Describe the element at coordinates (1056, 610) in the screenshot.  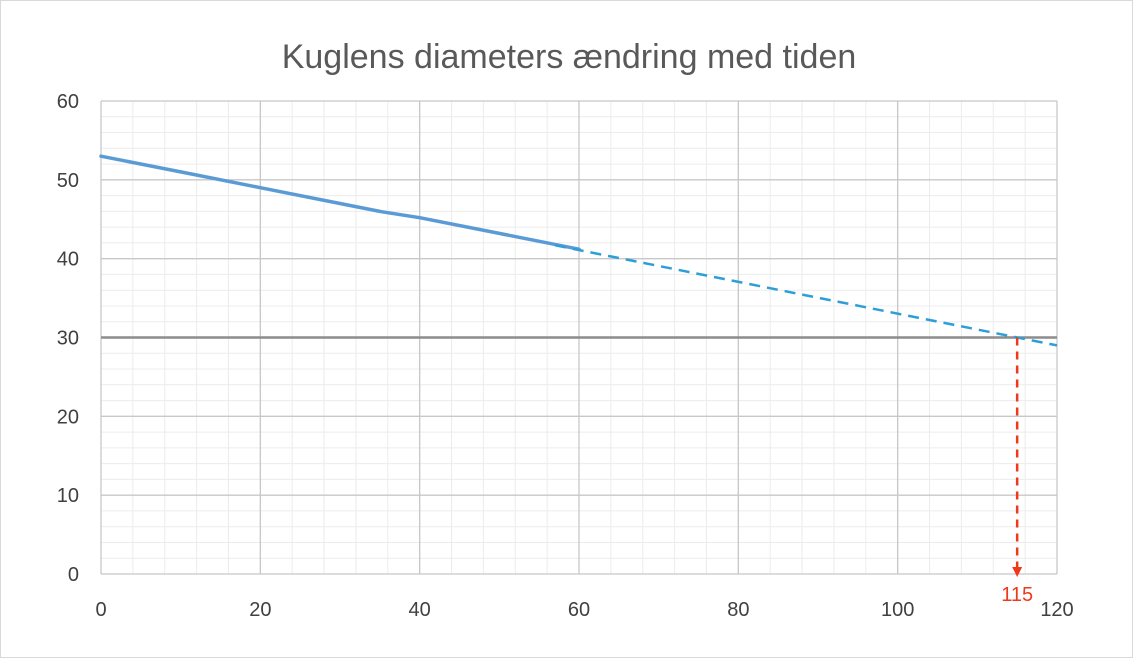
I see `x-tick-label: 120` at that location.